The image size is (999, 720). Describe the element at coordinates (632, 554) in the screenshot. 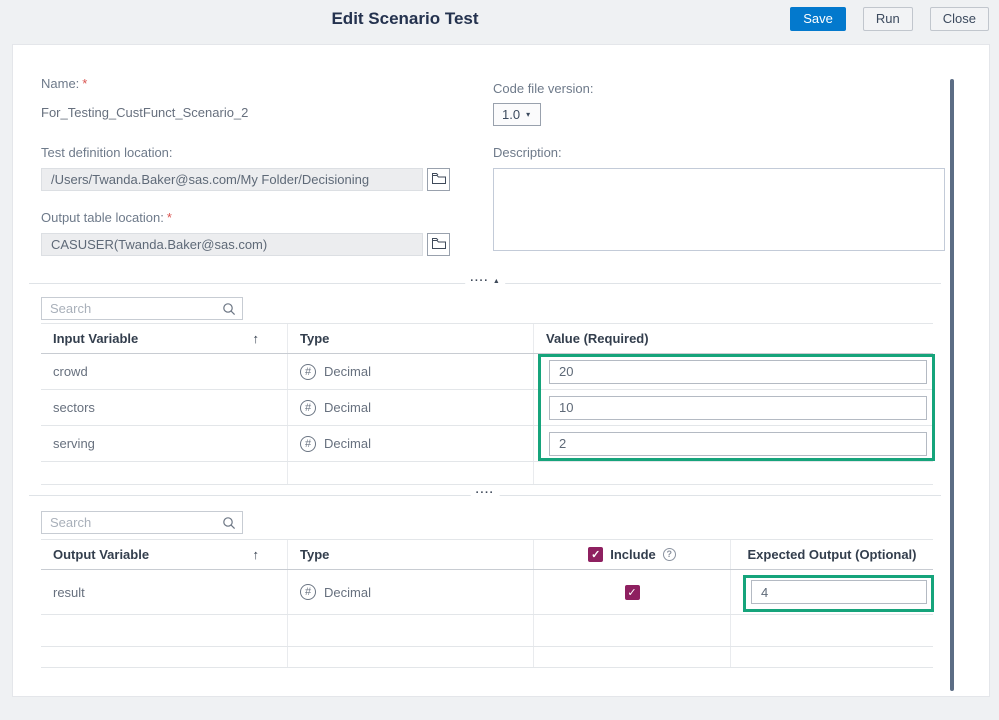

I see `column-header-include: ✓ Include ?` at that location.